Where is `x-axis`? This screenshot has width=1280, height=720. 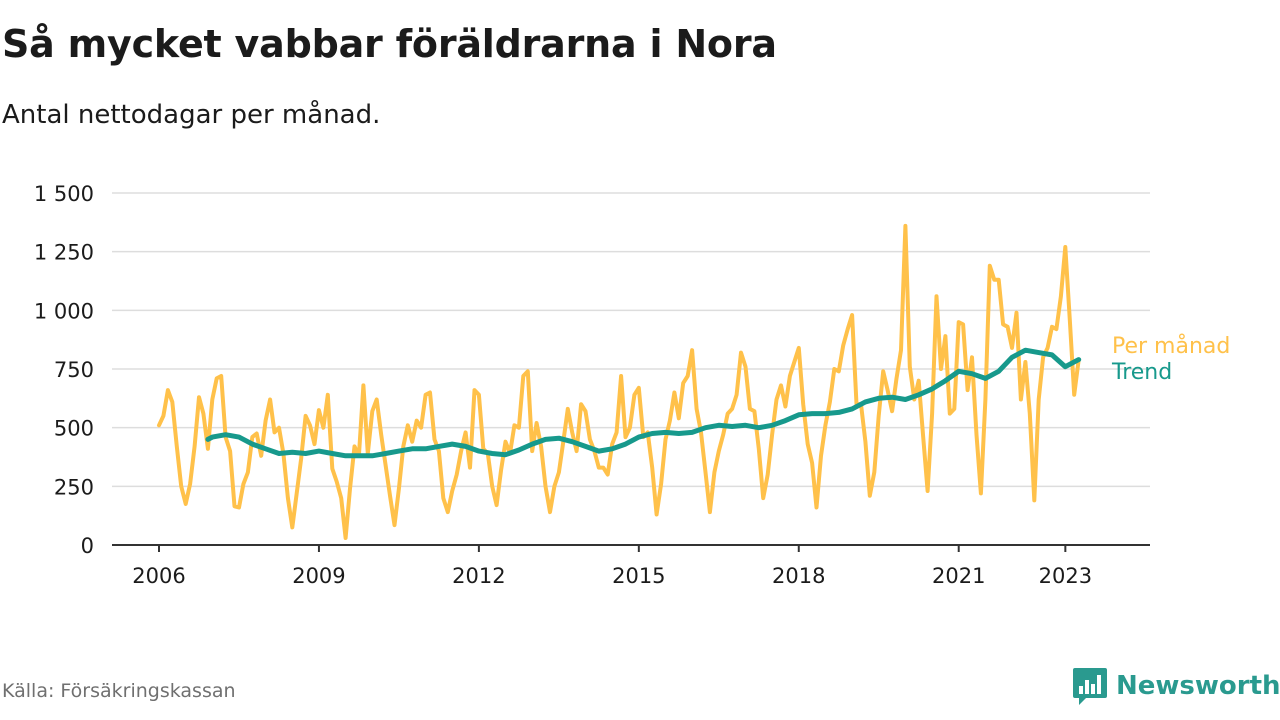 x-axis is located at coordinates (631, 548).